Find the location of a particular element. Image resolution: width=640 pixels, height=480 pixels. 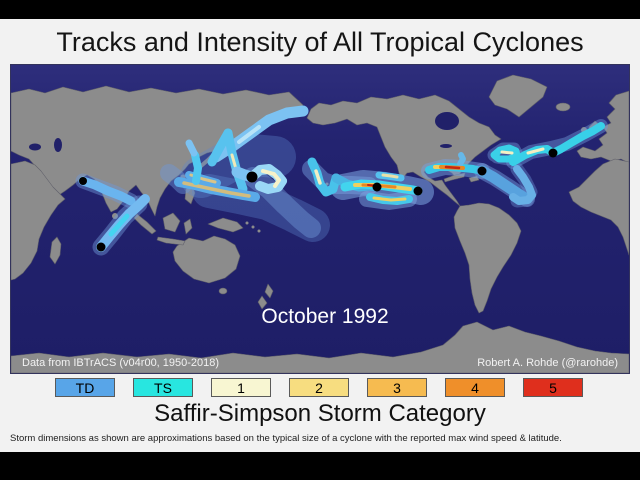

legend-label-cat1: 1 is located at coordinates (241, 387).